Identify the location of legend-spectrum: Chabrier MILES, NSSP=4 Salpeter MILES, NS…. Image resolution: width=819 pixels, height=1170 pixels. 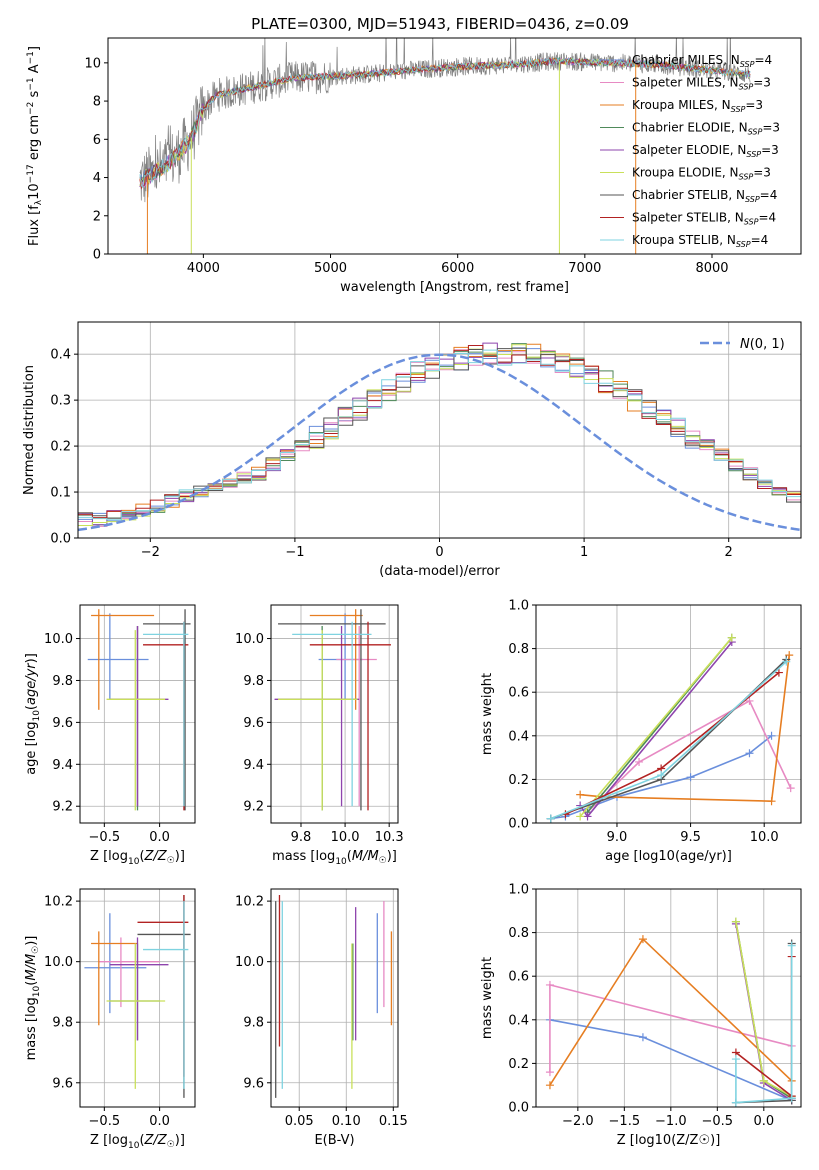
(690, 151).